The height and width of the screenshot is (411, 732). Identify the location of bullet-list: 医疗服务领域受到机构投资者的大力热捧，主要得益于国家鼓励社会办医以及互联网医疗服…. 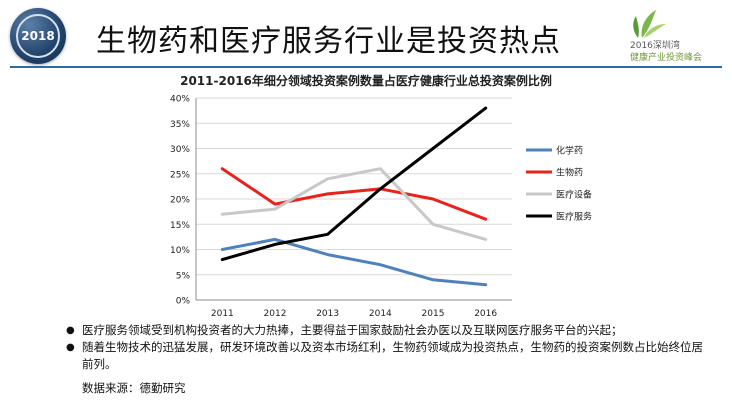
(386, 347).